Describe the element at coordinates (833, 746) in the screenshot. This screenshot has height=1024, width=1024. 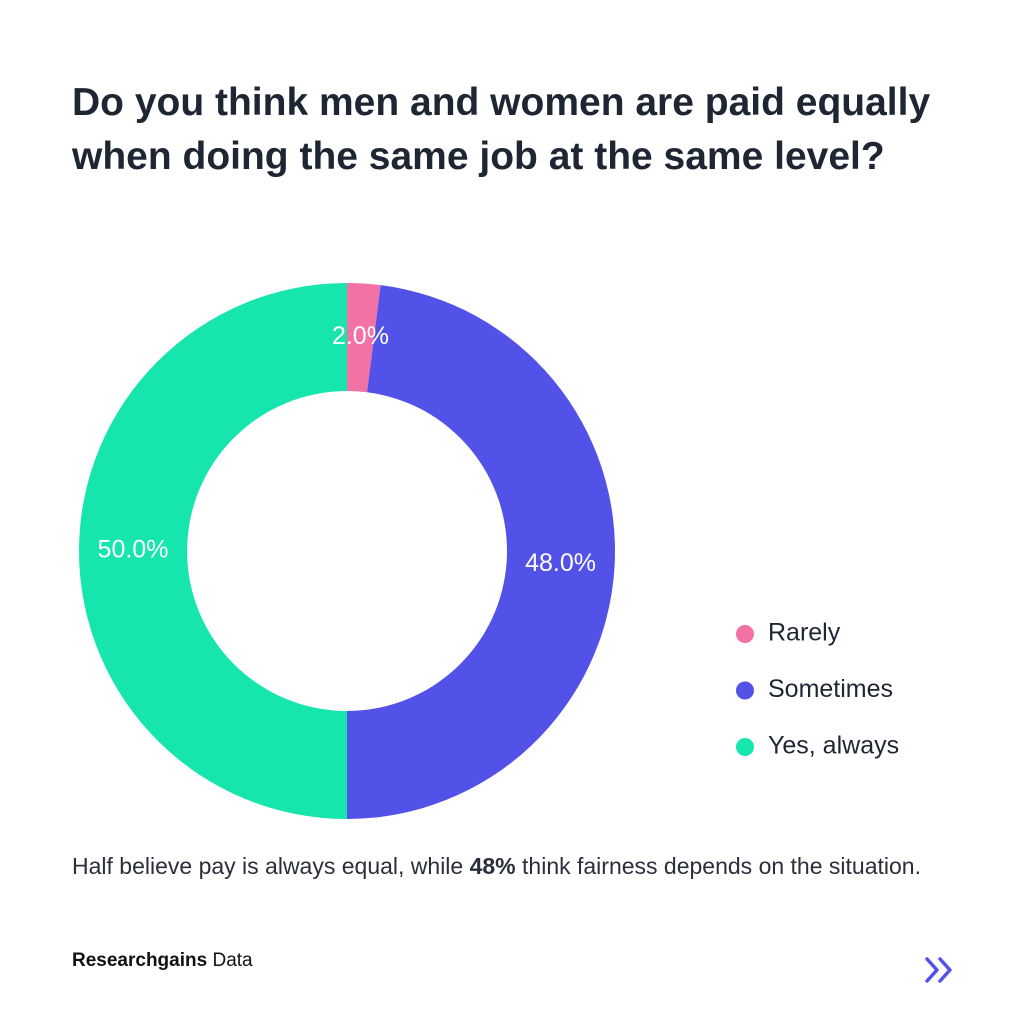
I see `legend-label: Yes, always` at that location.